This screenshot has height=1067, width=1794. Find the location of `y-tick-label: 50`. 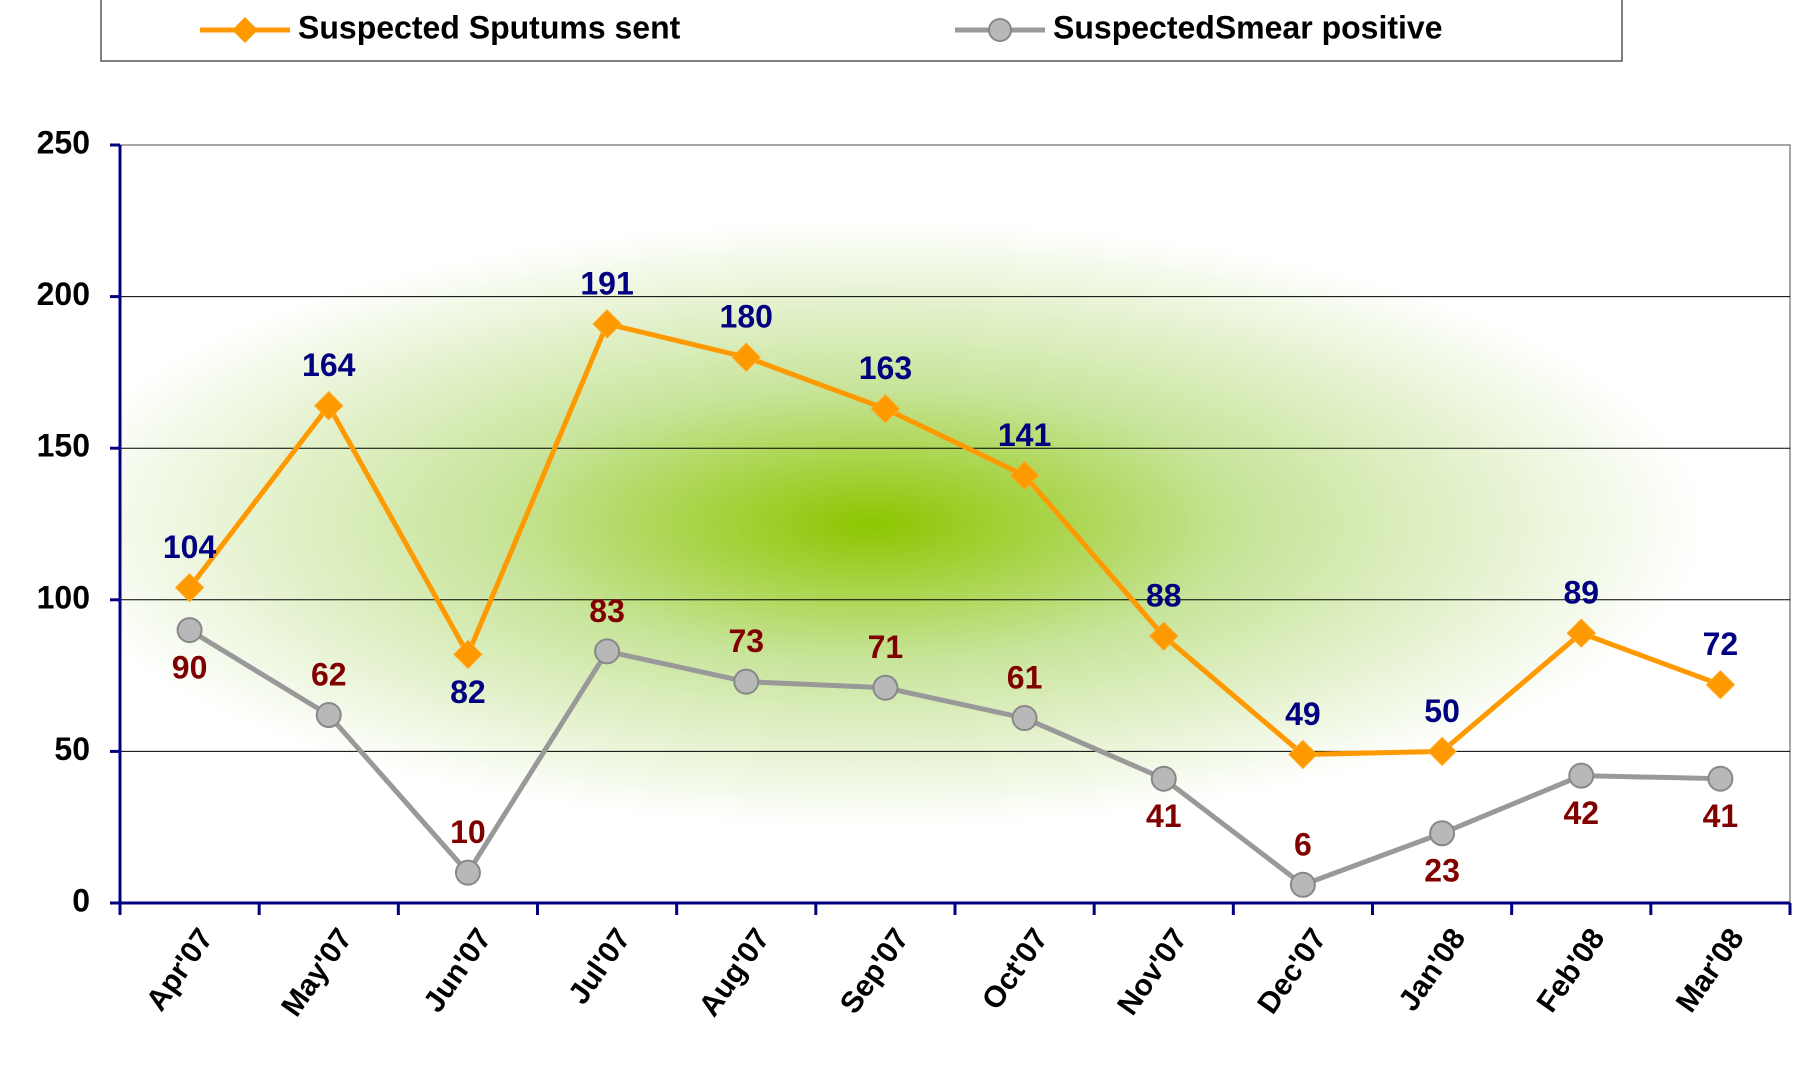

y-tick-label: 50 is located at coordinates (72, 749).